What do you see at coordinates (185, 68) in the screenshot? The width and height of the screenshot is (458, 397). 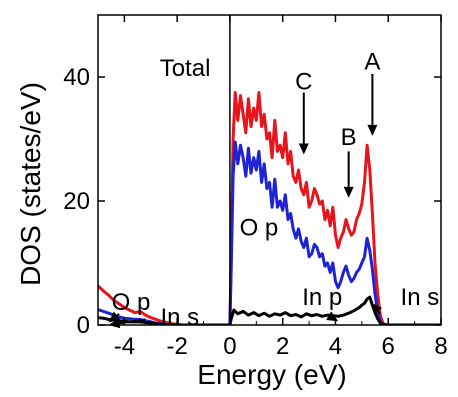 I see `annotation-label: Total` at bounding box center [185, 68].